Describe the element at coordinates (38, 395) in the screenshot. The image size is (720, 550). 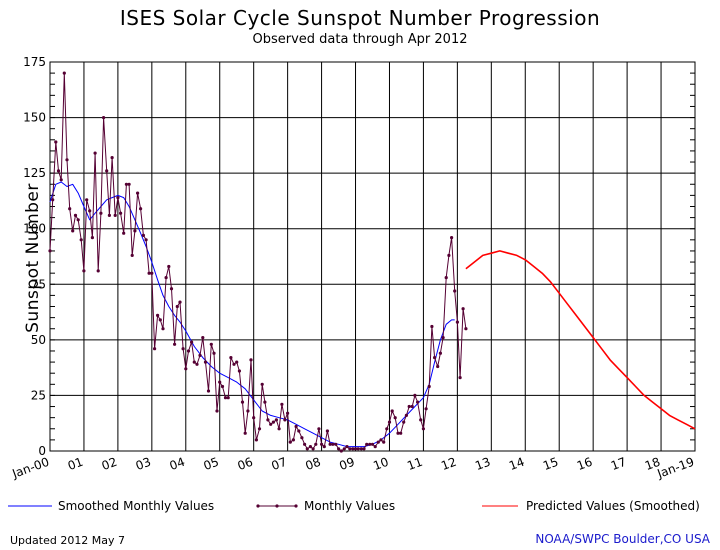
I see `y-tick-label: 25` at that location.